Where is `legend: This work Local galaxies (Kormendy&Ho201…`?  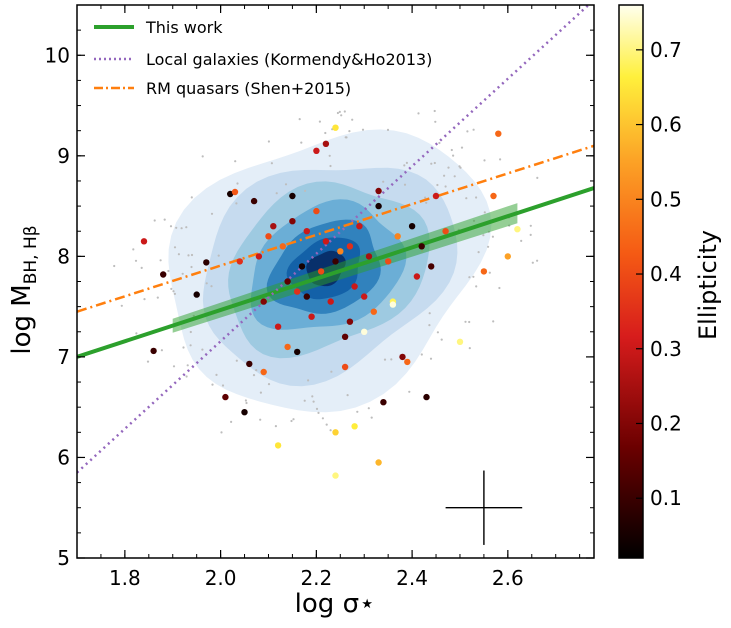 legend: This work Local galaxies (Kormendy&Ho201… is located at coordinates (263, 58).